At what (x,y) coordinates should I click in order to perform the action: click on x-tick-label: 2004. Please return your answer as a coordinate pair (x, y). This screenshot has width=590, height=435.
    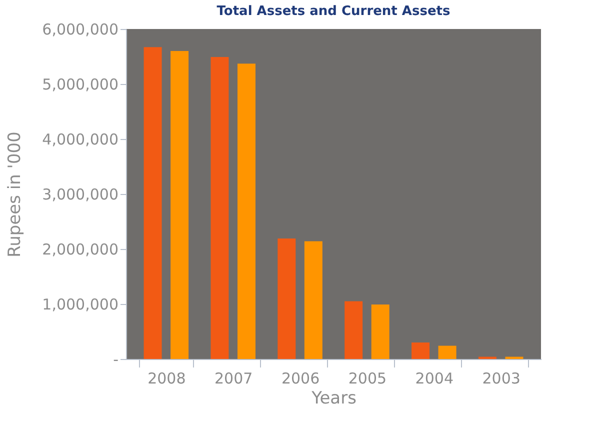
    Looking at the image, I should click on (434, 379).